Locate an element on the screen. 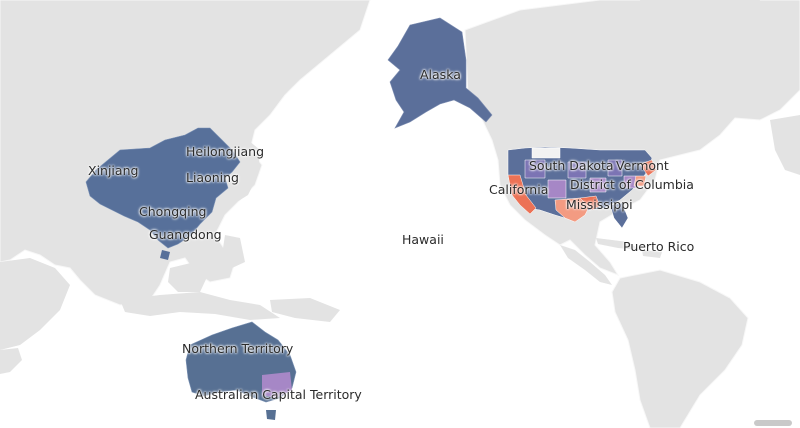 This screenshot has width=800, height=428. region-tasmania-shape is located at coordinates (271, 415).